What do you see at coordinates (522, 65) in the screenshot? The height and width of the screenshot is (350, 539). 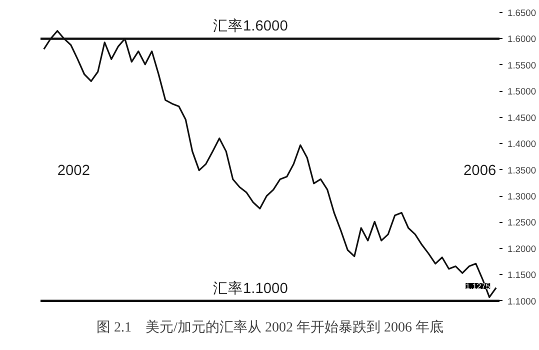 I see `y-tick-label: 1.5500` at bounding box center [522, 65].